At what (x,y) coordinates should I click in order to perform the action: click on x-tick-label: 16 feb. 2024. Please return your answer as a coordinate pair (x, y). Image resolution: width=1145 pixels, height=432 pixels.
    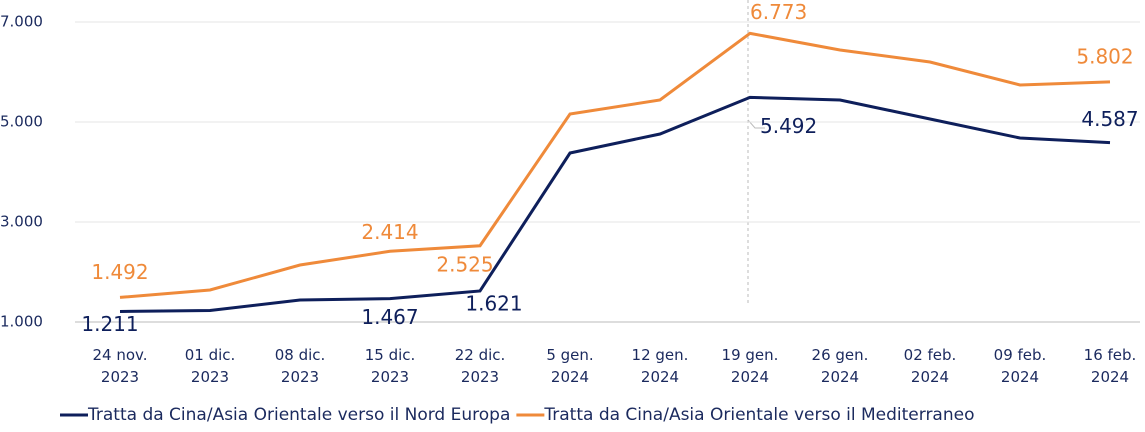
    Looking at the image, I should click on (1110, 366).